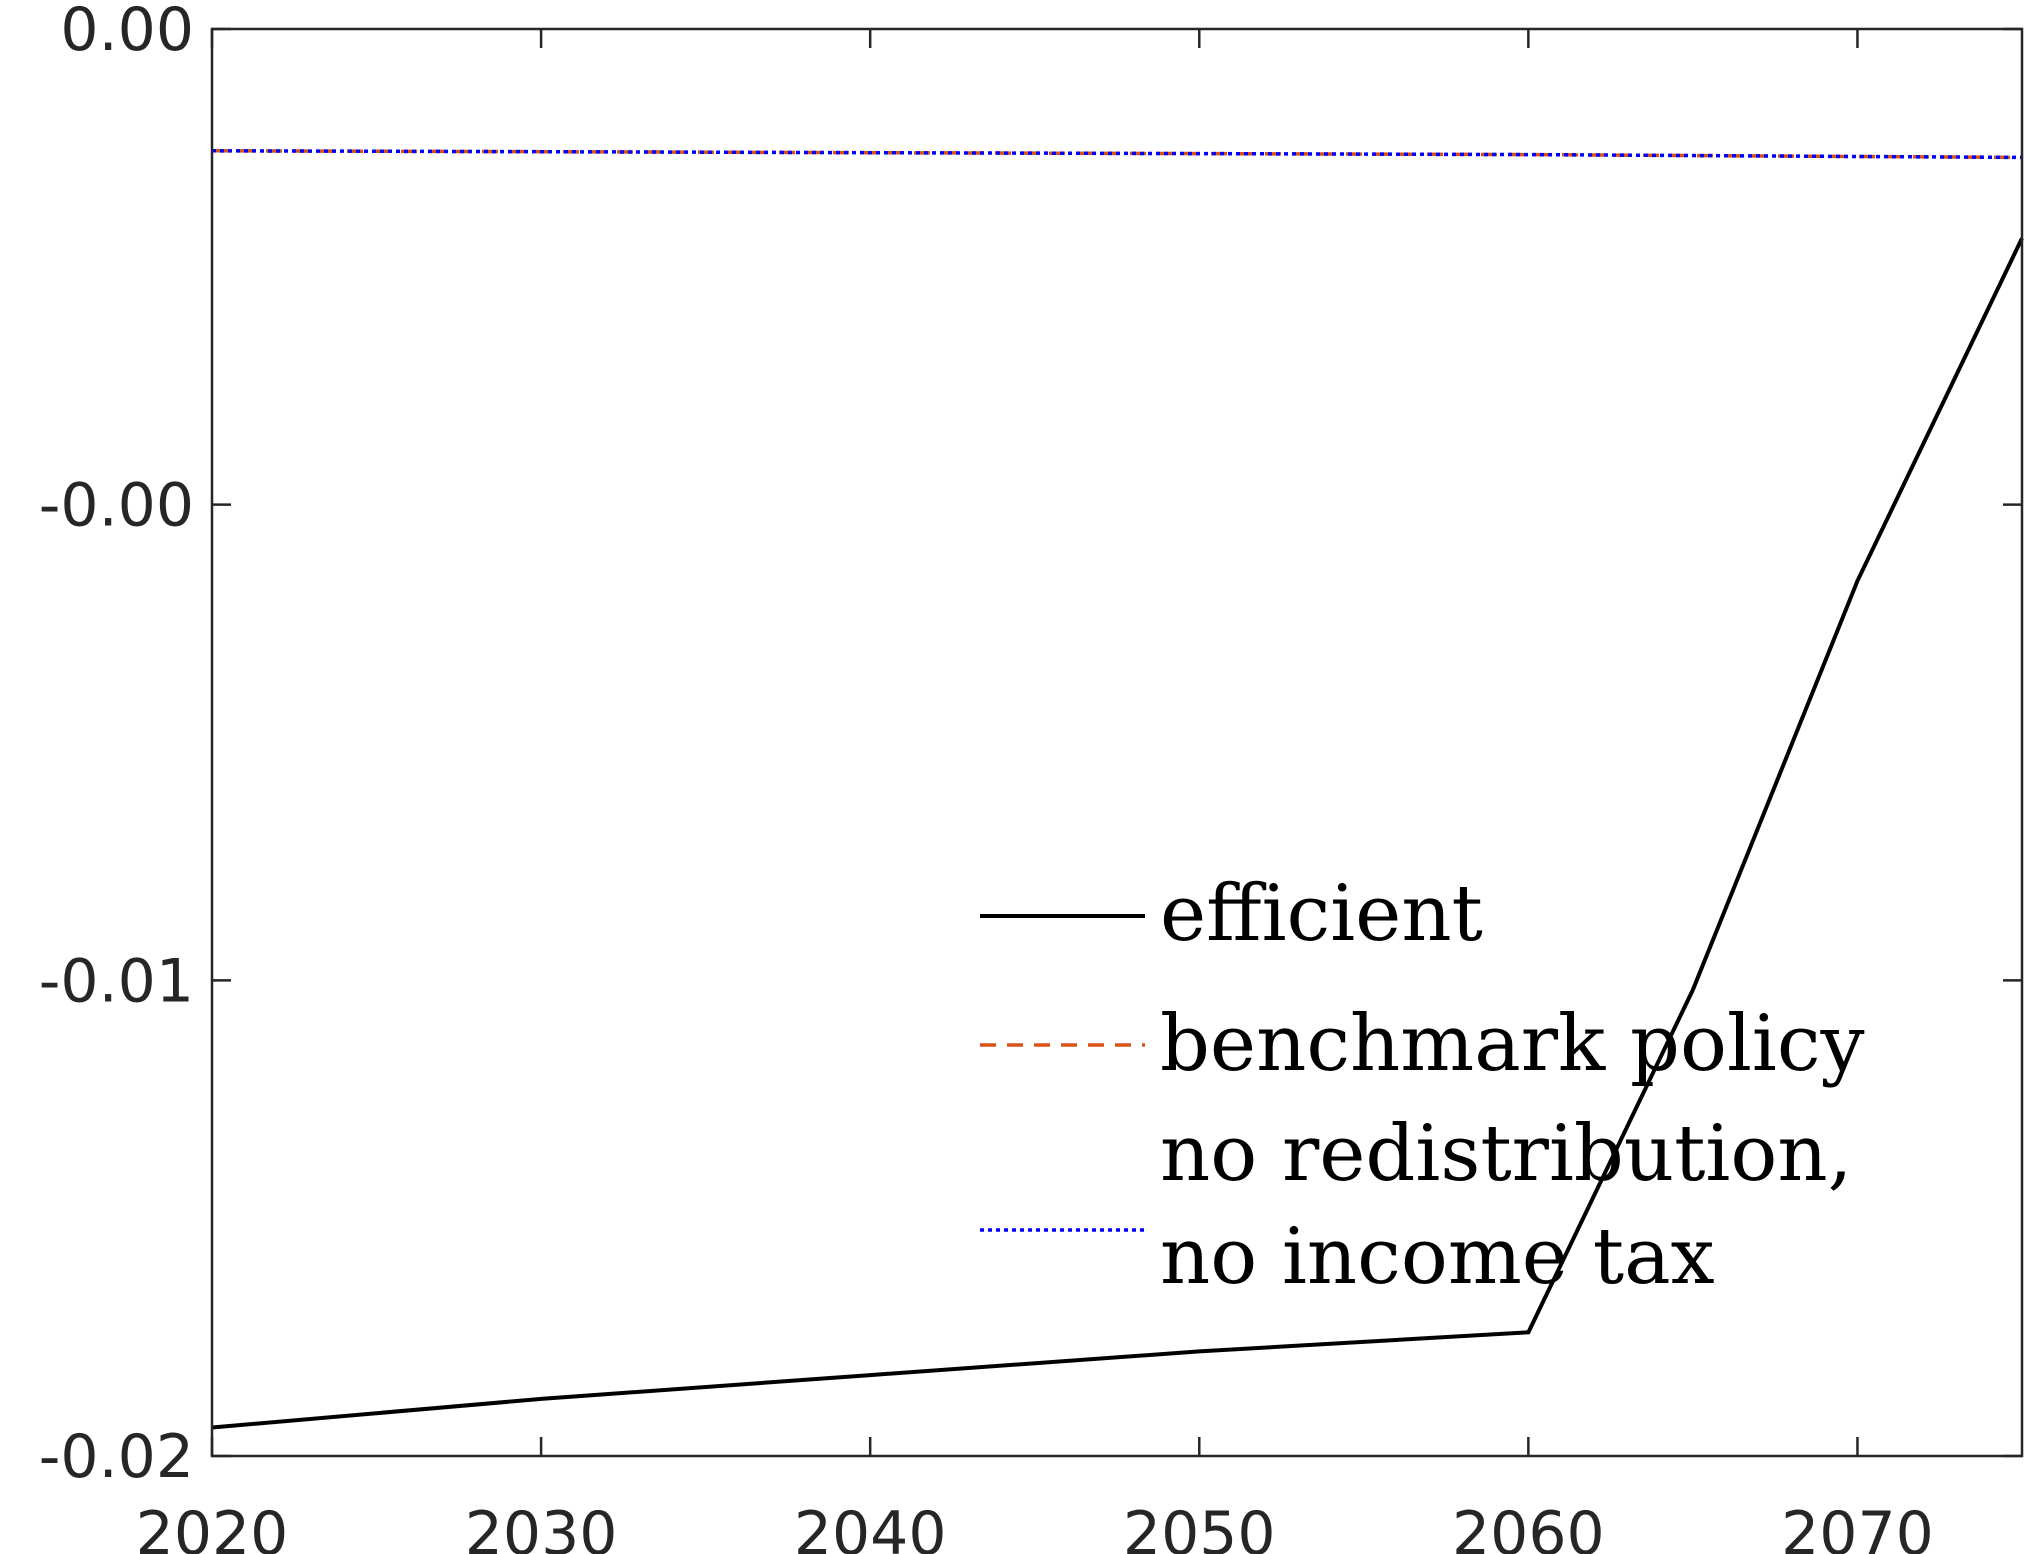 The height and width of the screenshot is (1554, 2025). What do you see at coordinates (1437, 1257) in the screenshot?
I see `legend-label-3: no income tax` at bounding box center [1437, 1257].